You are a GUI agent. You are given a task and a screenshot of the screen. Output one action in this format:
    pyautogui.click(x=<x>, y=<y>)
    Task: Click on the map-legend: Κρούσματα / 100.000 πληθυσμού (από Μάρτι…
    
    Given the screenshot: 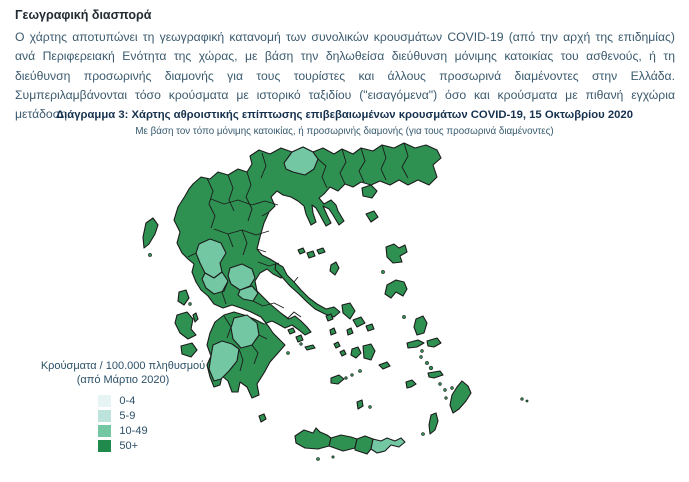 What is the action you would take?
    pyautogui.click(x=123, y=408)
    